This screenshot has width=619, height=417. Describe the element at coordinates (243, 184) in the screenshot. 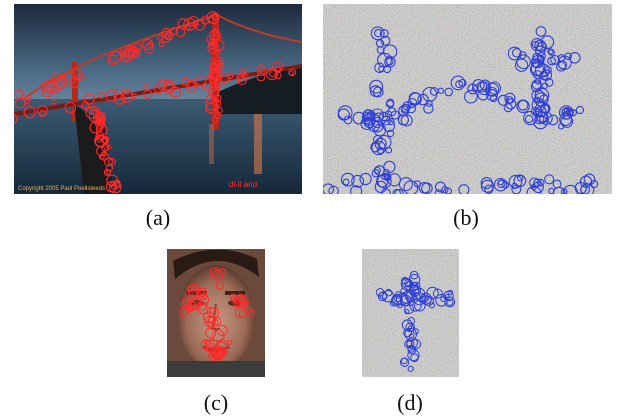

I see `watermark-right: dl-ll and` at that location.